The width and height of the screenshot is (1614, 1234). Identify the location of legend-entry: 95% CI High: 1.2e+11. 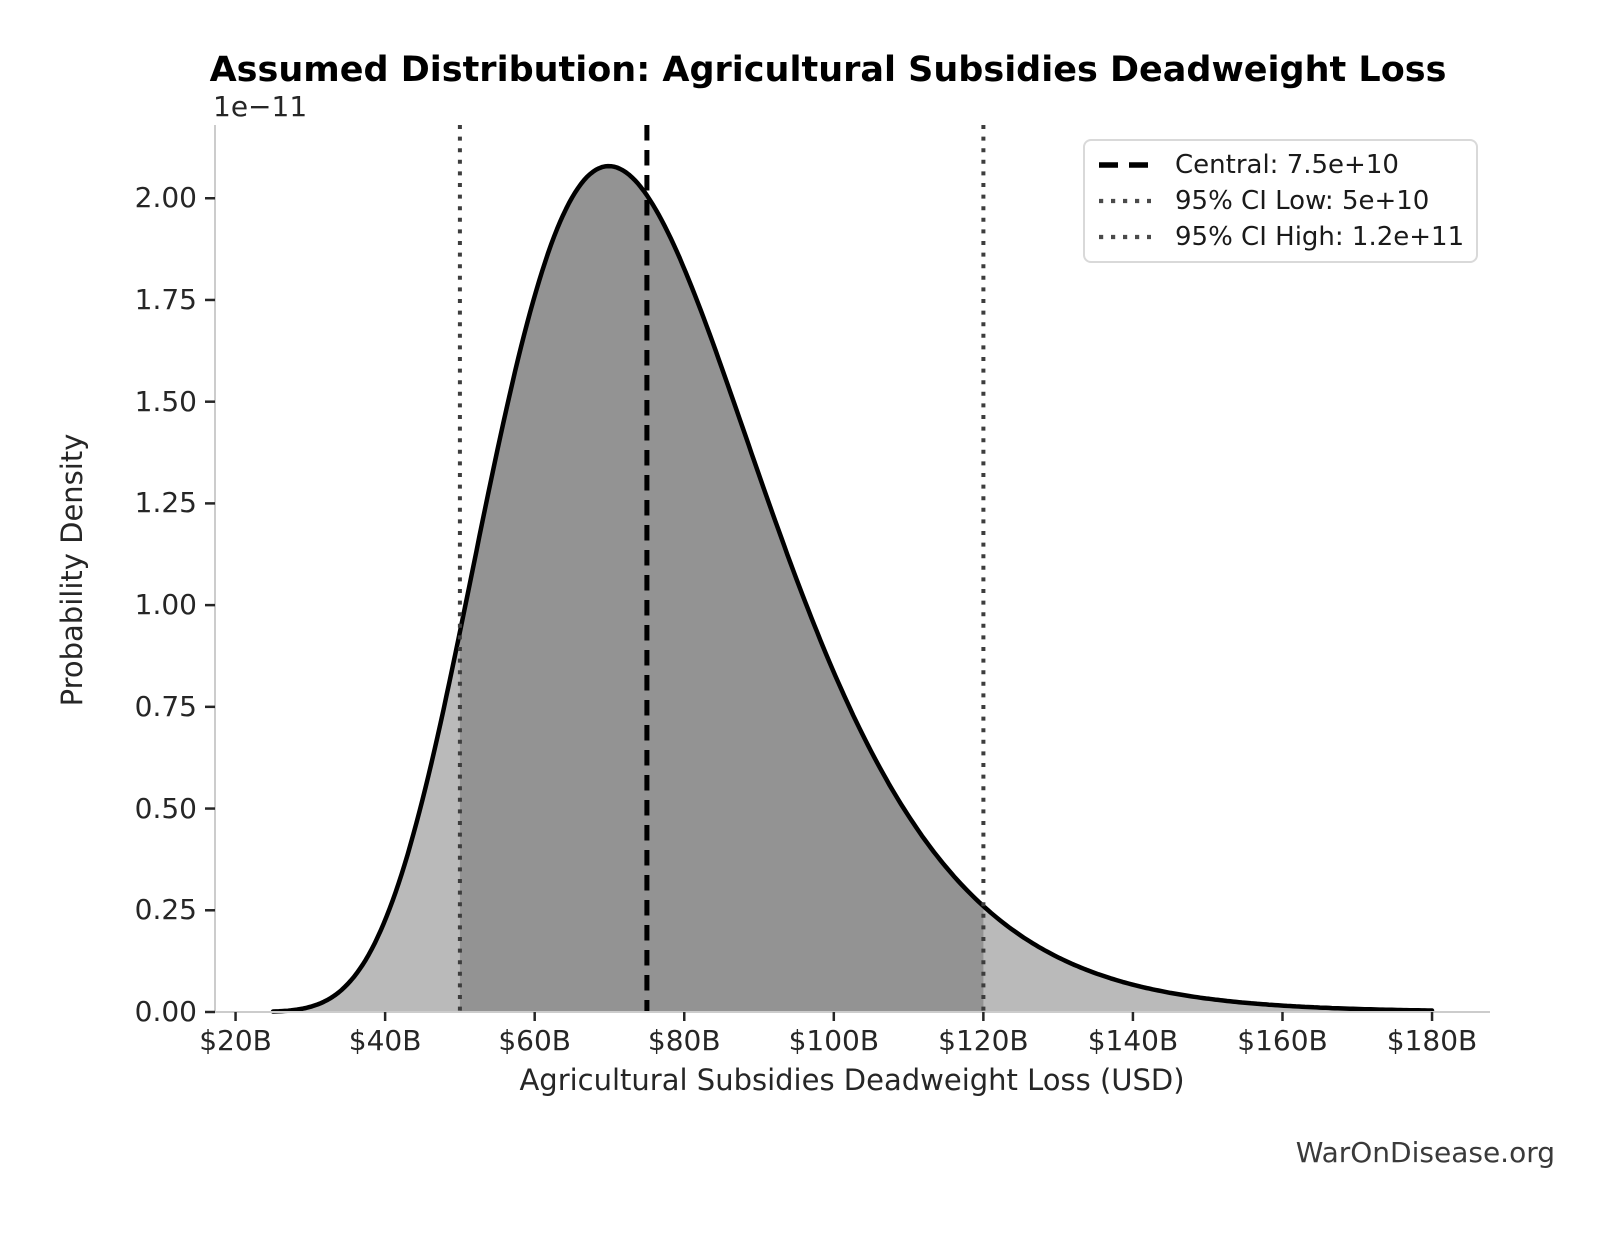
(1282, 237).